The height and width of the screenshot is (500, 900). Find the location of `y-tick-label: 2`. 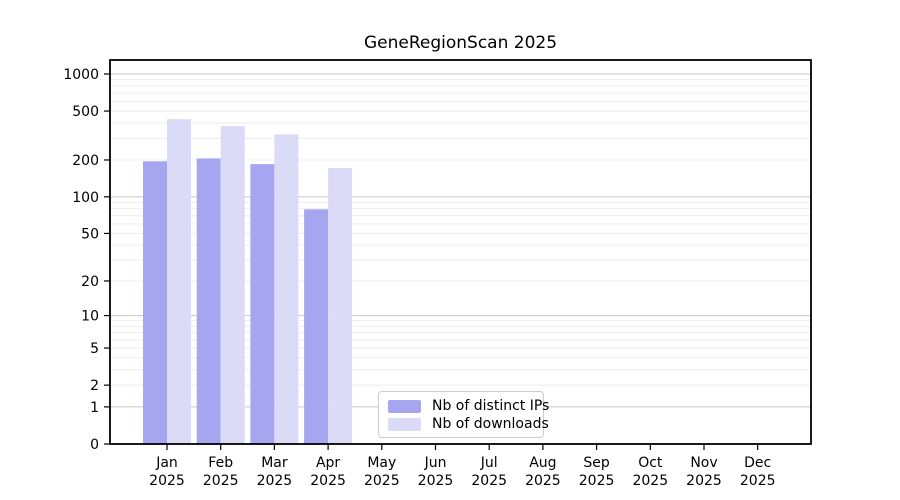

y-tick-label: 2 is located at coordinates (94, 386).